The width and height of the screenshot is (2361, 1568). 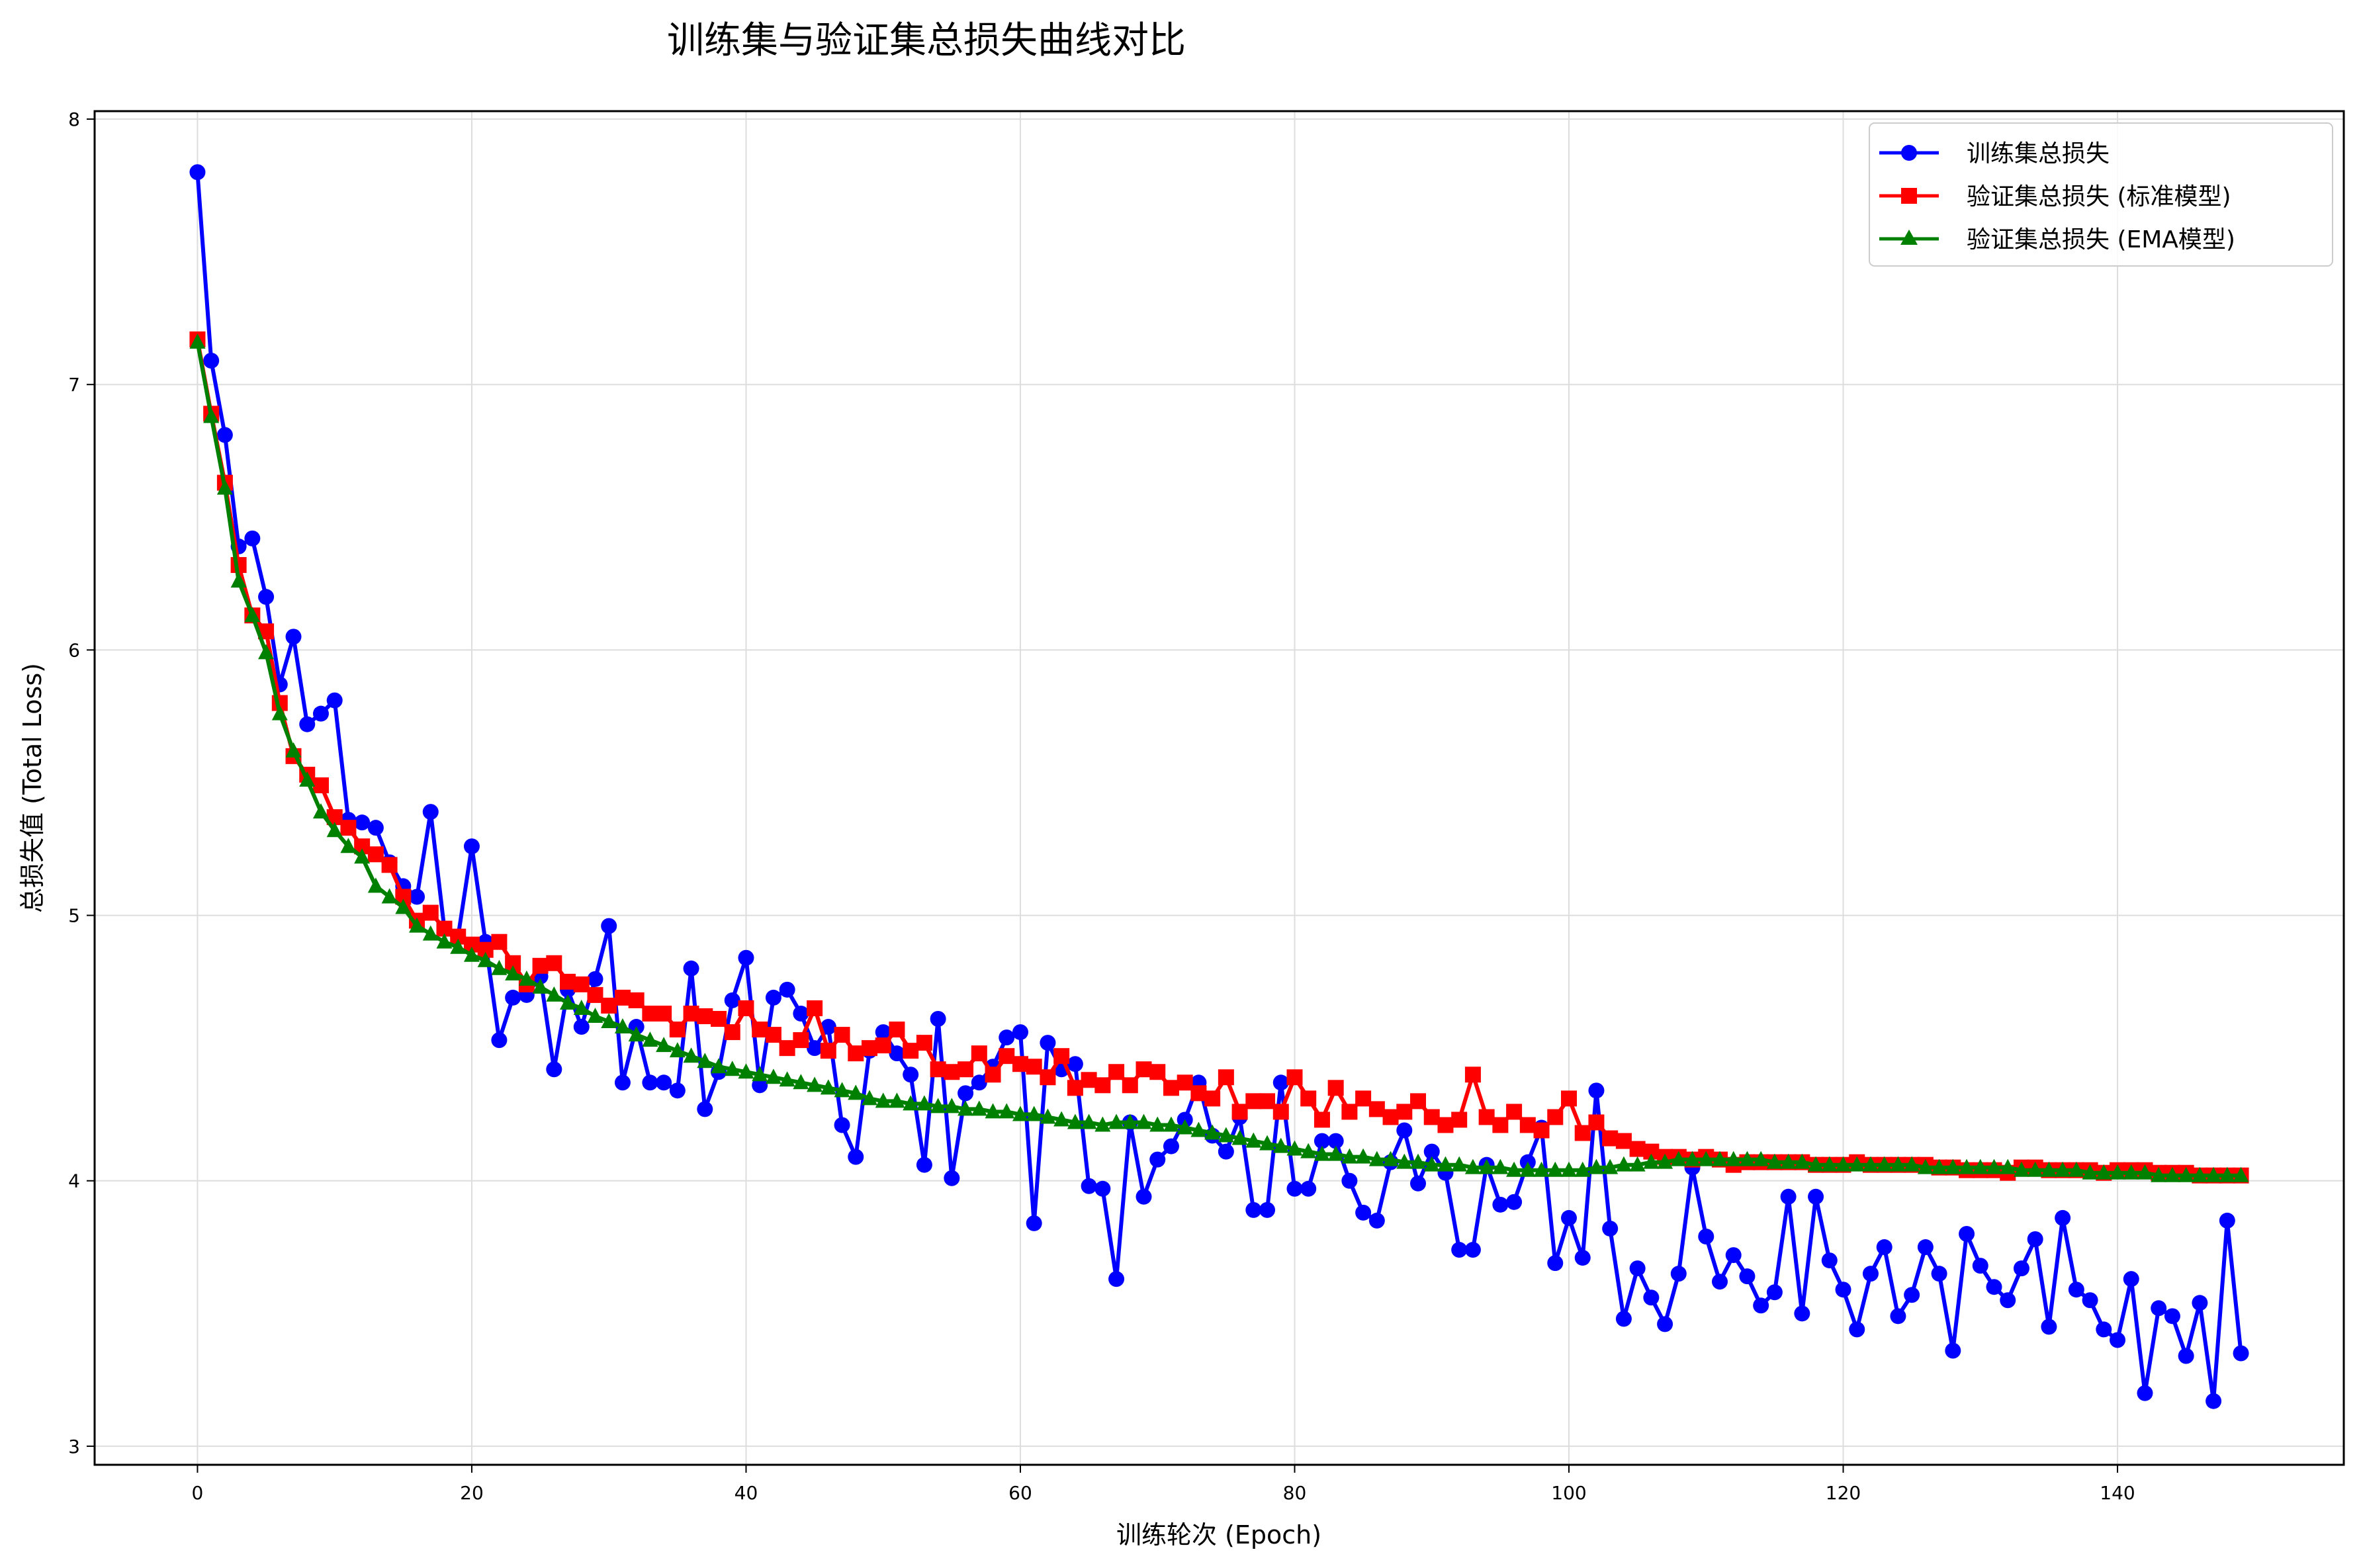 What do you see at coordinates (1295, 1493) in the screenshot?
I see `x-tick-label: 80` at bounding box center [1295, 1493].